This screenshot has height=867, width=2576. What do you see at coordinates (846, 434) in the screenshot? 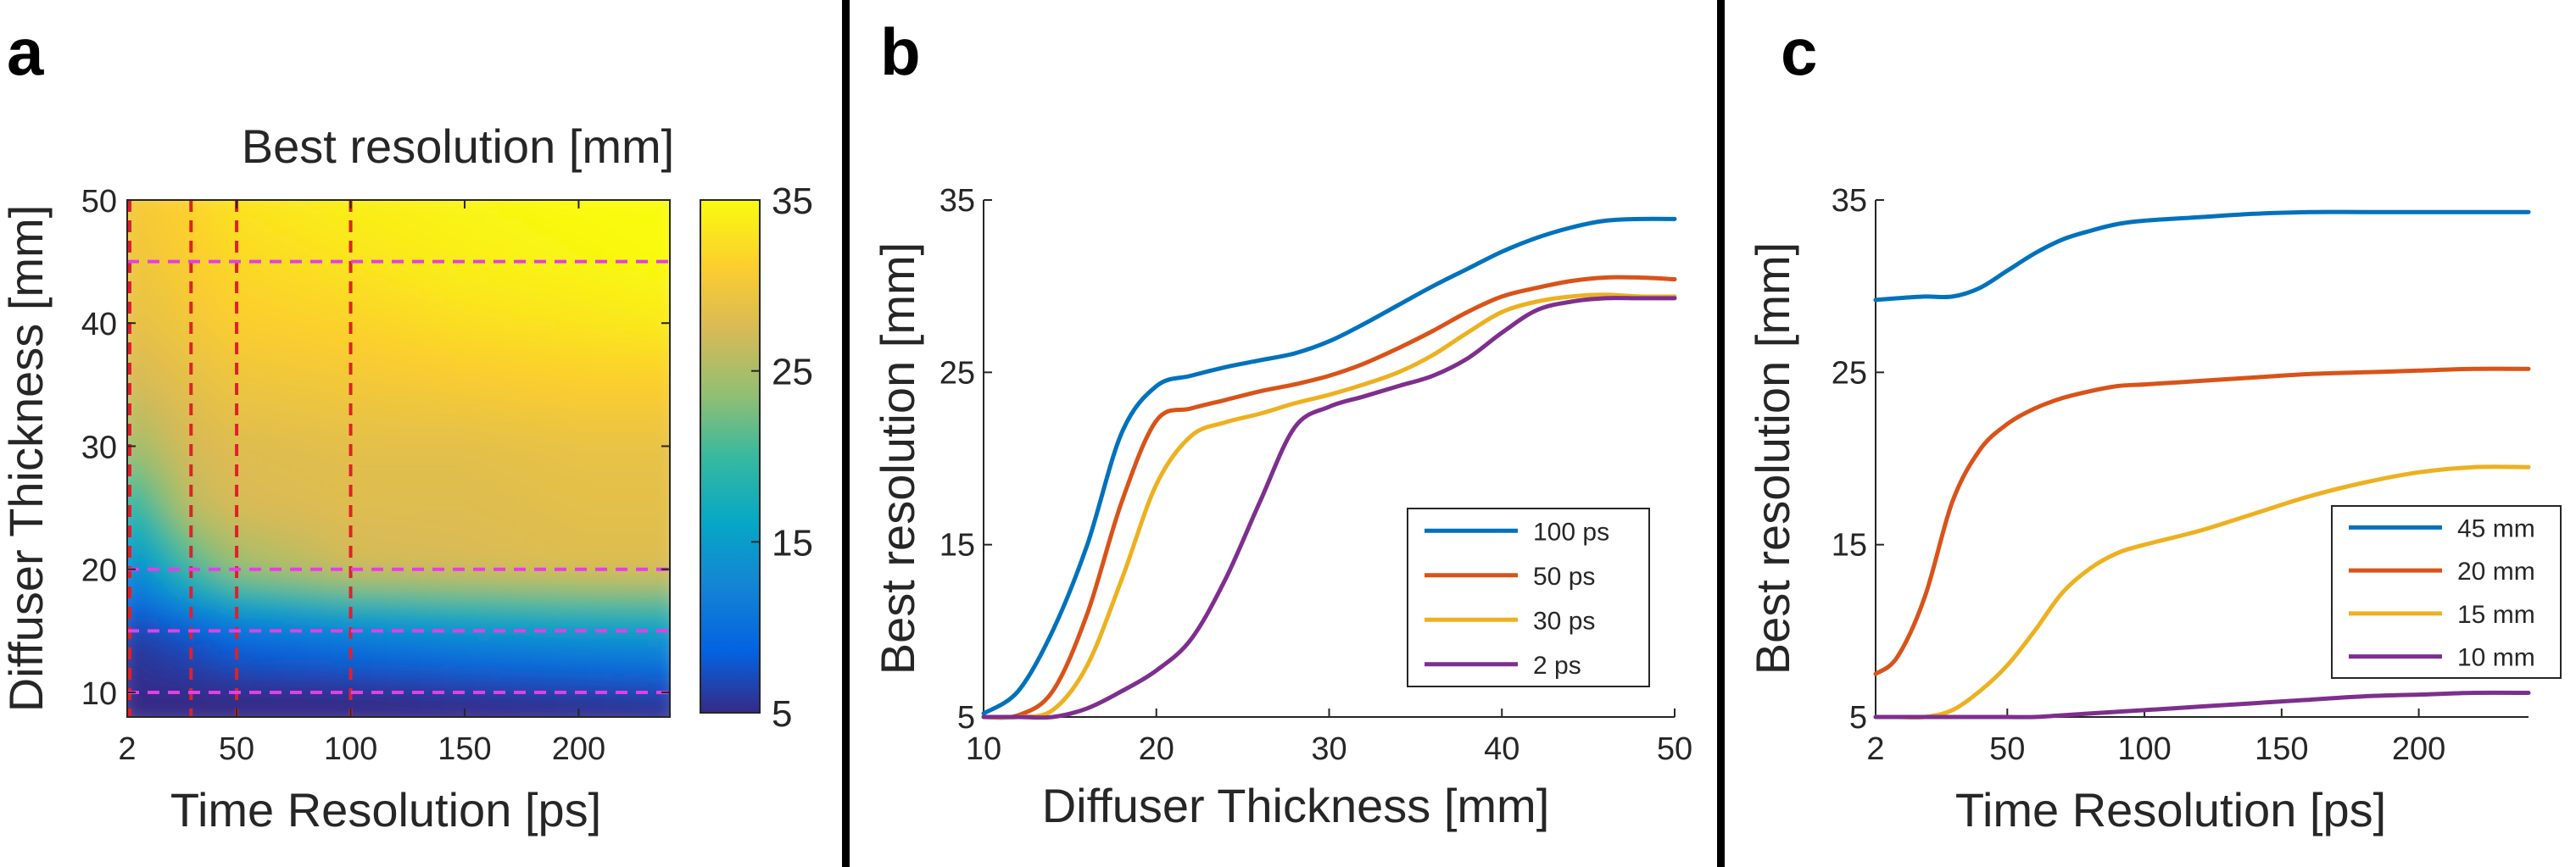
I see `divider-left` at bounding box center [846, 434].